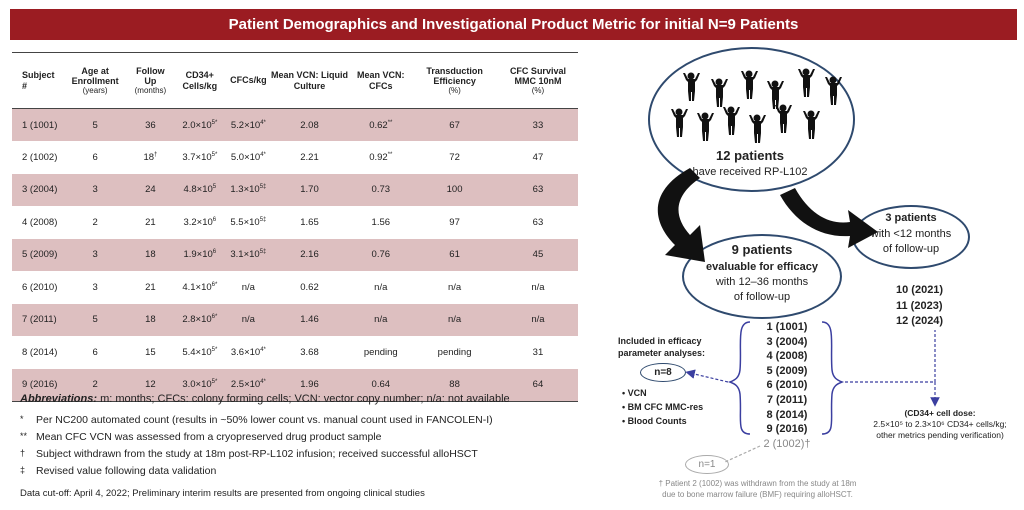 The height and width of the screenshot is (510, 1024). Describe the element at coordinates (200, 319) in the screenshot. I see `table-cell: 2.8×106*` at that location.